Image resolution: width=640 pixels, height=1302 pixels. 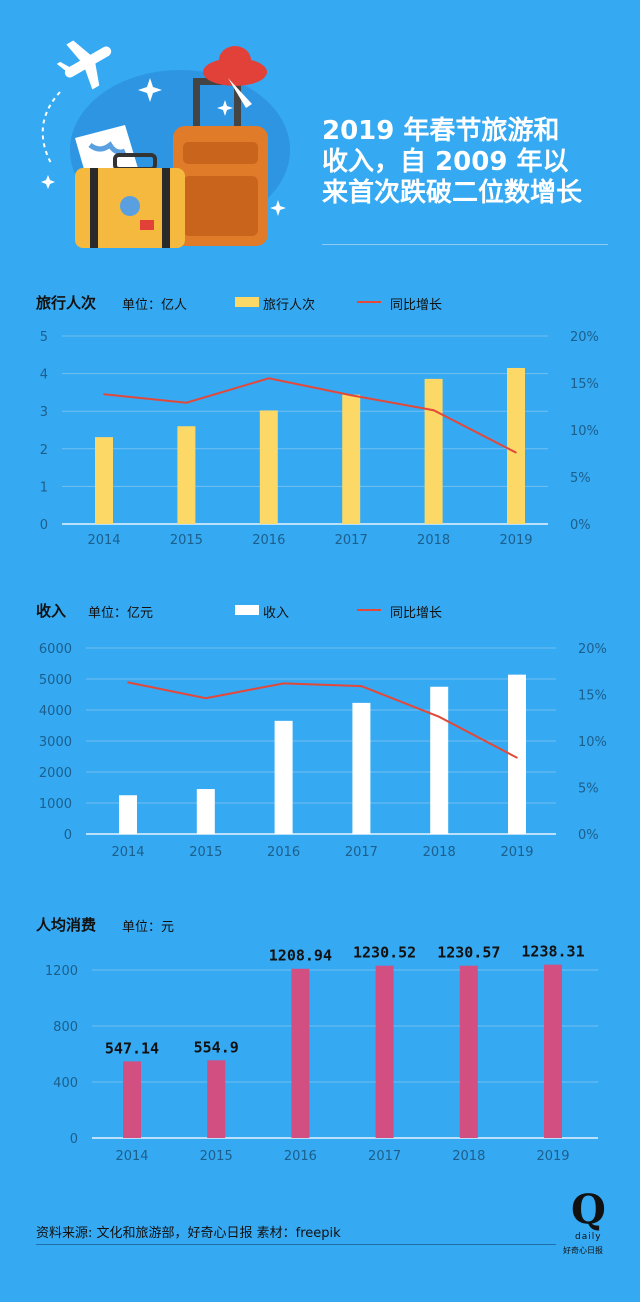 What do you see at coordinates (74, 1139) in the screenshot?
I see `y-tick-label: 0` at bounding box center [74, 1139].